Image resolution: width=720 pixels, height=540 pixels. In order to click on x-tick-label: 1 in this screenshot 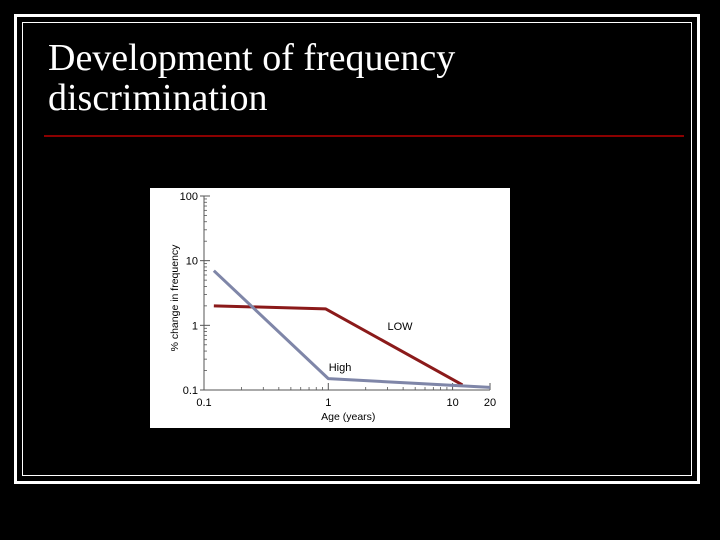, I will do `click(328, 403)`.